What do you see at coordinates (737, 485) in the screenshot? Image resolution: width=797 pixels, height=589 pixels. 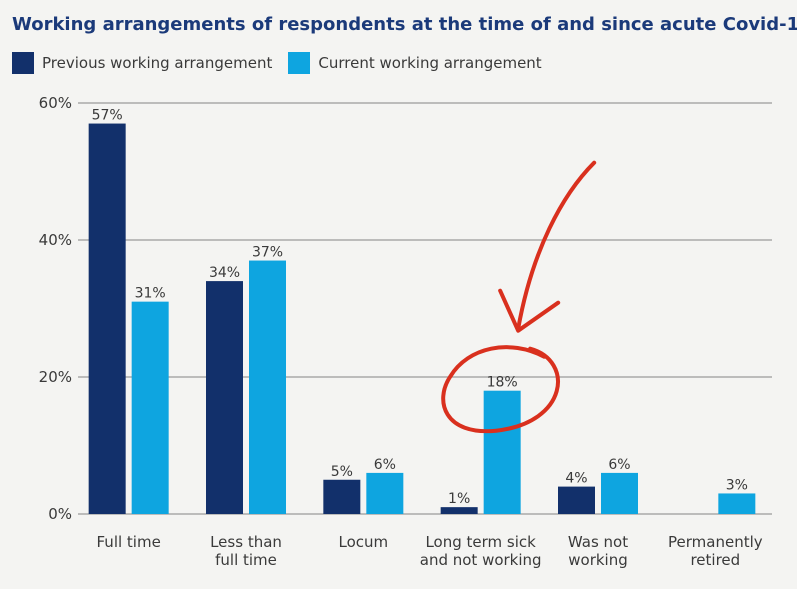 I see `bar-value-label: 3%` at bounding box center [737, 485].